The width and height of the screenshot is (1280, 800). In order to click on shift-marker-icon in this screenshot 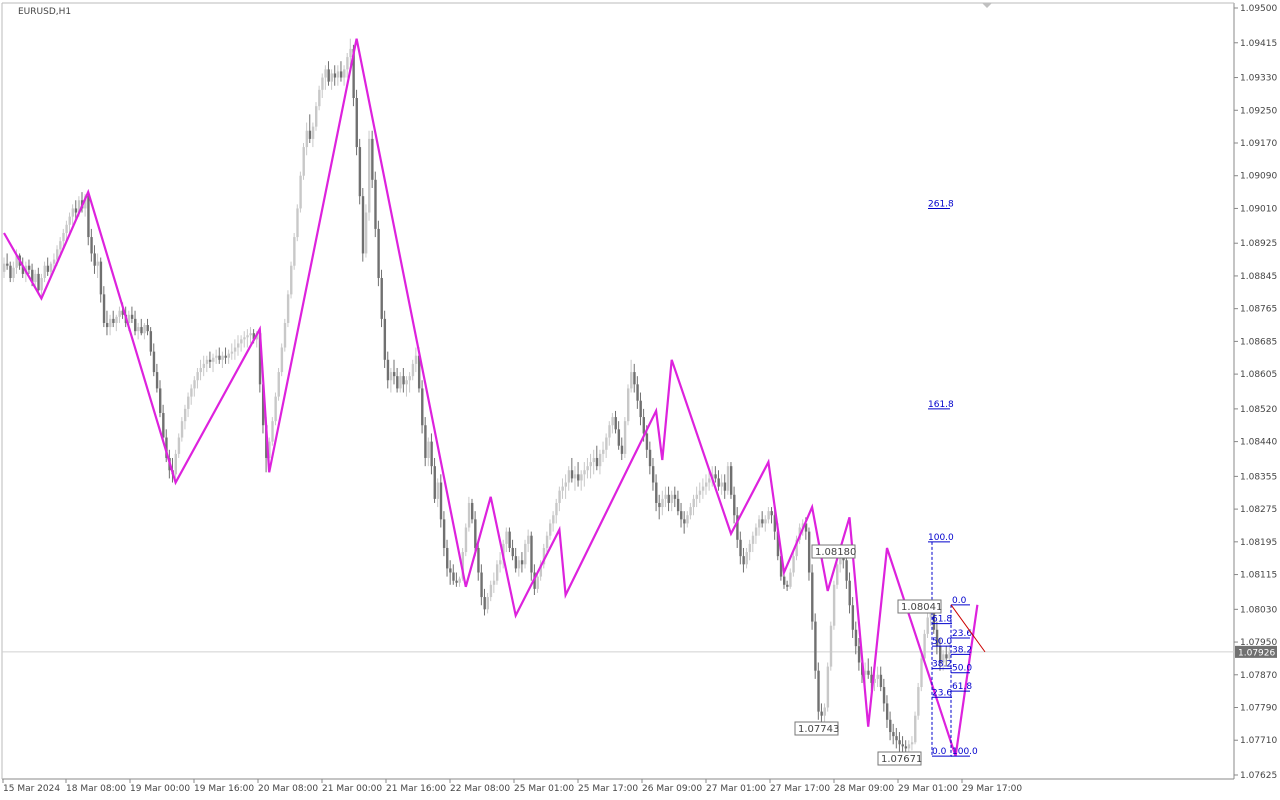, I will do `click(987, 5)`.